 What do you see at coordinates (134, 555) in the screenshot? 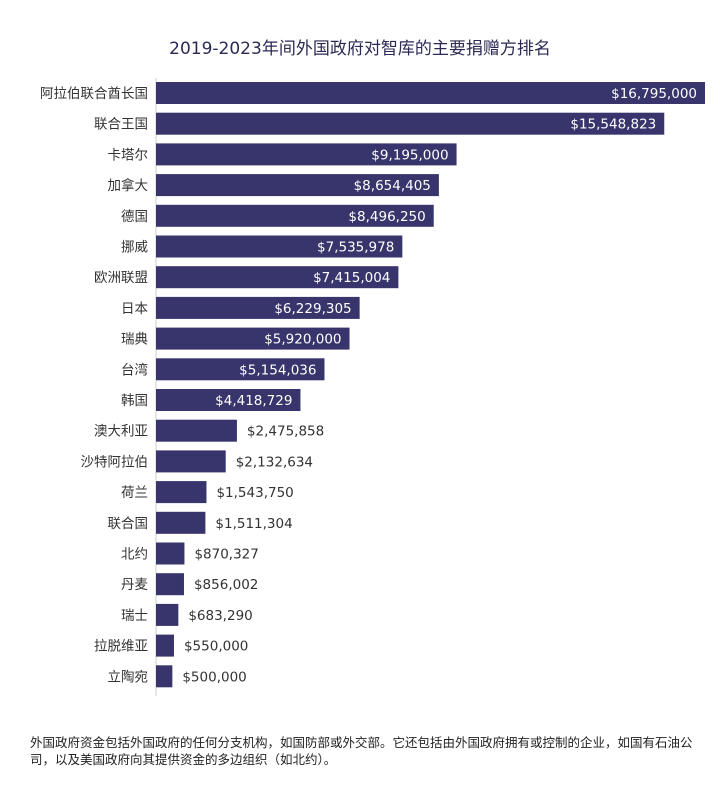
I see `category-label: 北约` at bounding box center [134, 555].